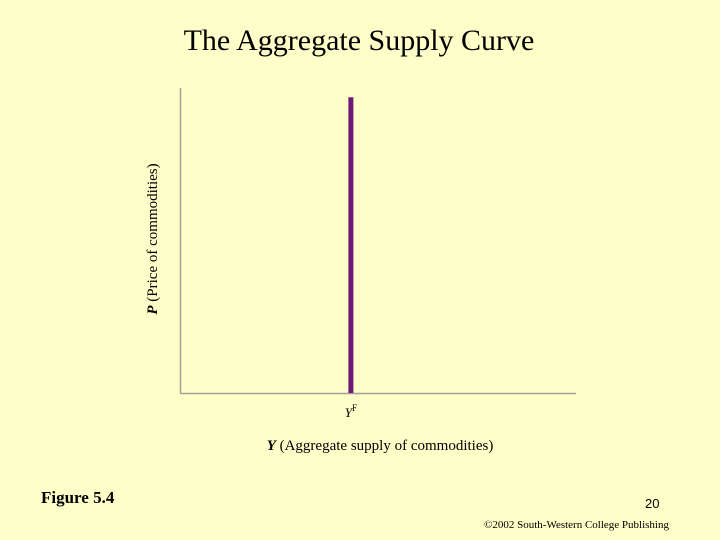 The height and width of the screenshot is (540, 720). I want to click on x-tick-label-0: YF, so click(351, 411).